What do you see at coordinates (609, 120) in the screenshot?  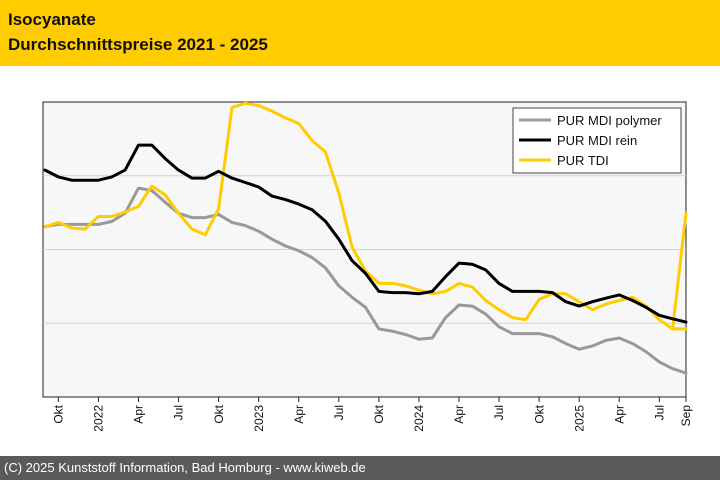 I see `legend-label-1: PUR MDI polymer` at bounding box center [609, 120].